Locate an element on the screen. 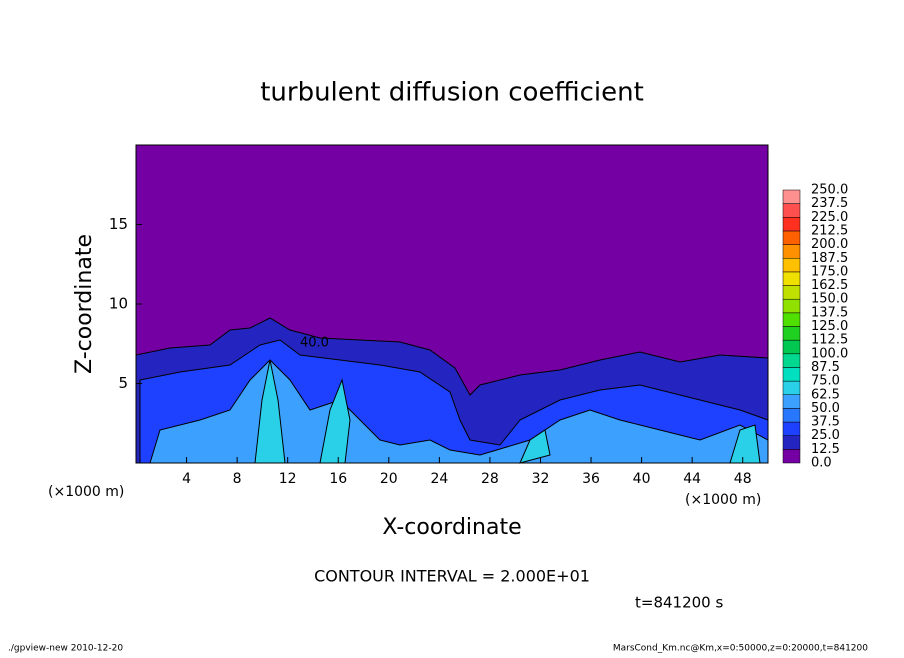  contour-label: 40.0 is located at coordinates (314, 343).